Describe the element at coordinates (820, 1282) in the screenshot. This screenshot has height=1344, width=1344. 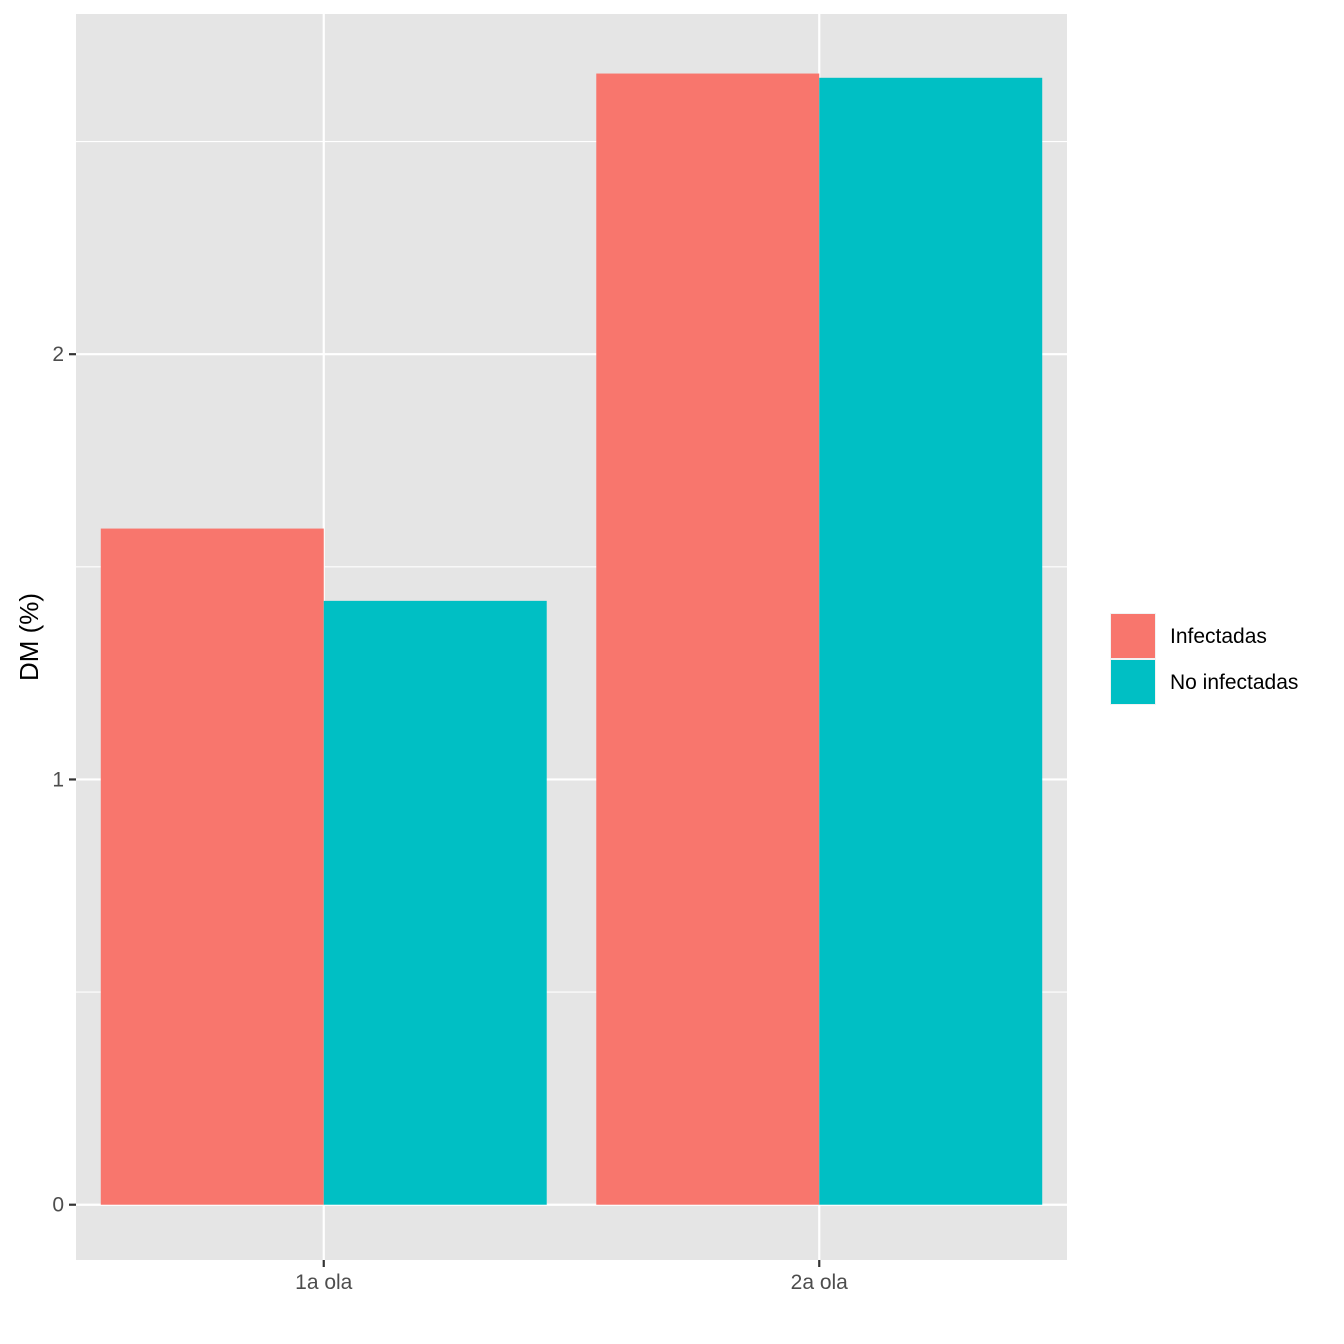
I see `x-tick-label: 2a ola` at that location.